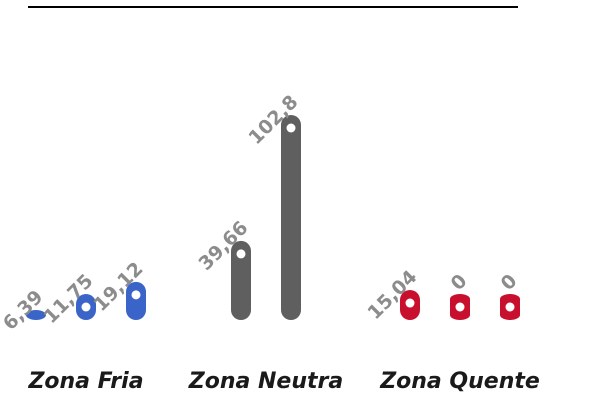 This screenshot has width=590, height=394. I want to click on category-label: Zona Fria, so click(85, 381).